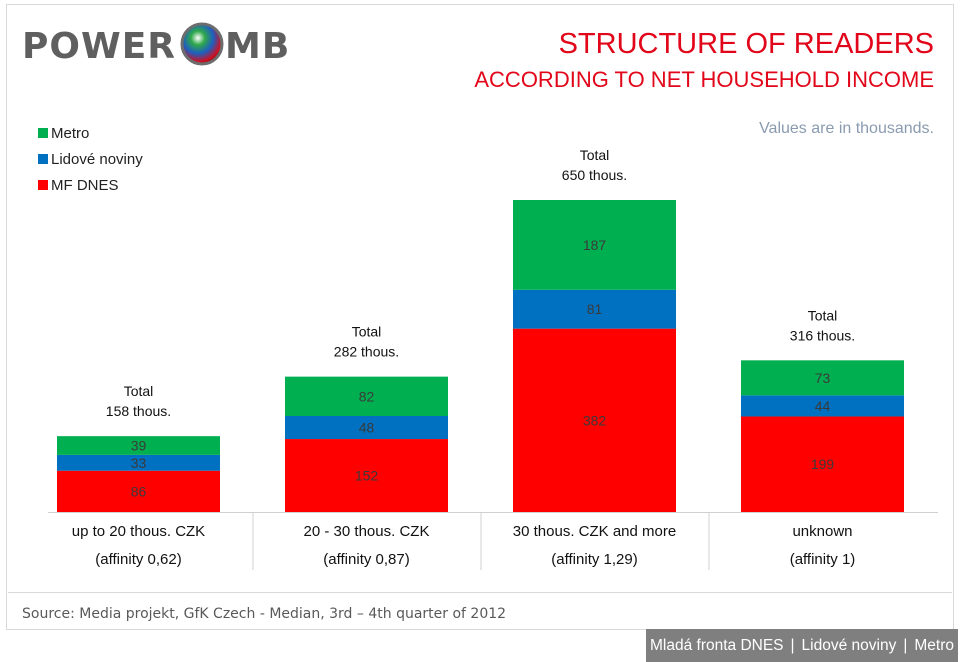 The height and width of the screenshot is (662, 960). Describe the element at coordinates (366, 352) in the screenshot. I see `total-value-2: 282 thous.` at that location.